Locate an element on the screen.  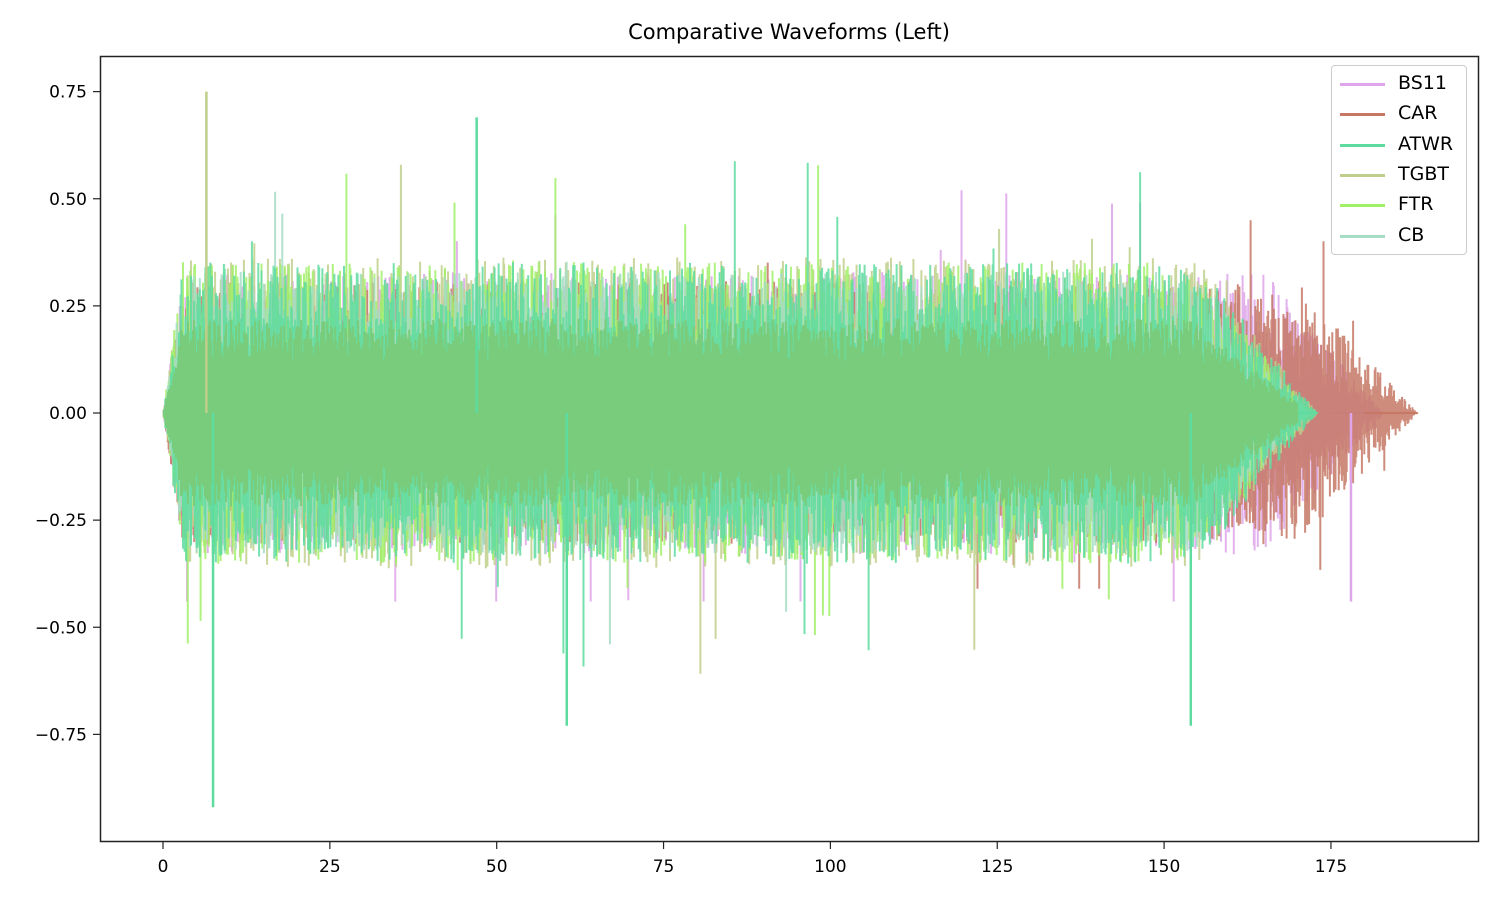
x-tick-label: 100 is located at coordinates (830, 867).